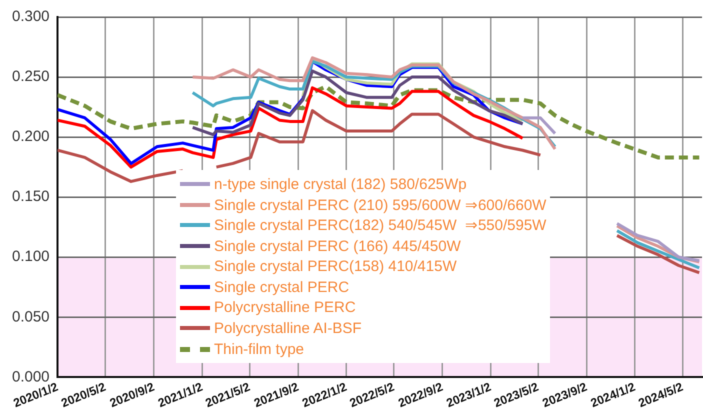 The width and height of the screenshot is (703, 414). I want to click on y-tick-label: 0.200, so click(31, 137).